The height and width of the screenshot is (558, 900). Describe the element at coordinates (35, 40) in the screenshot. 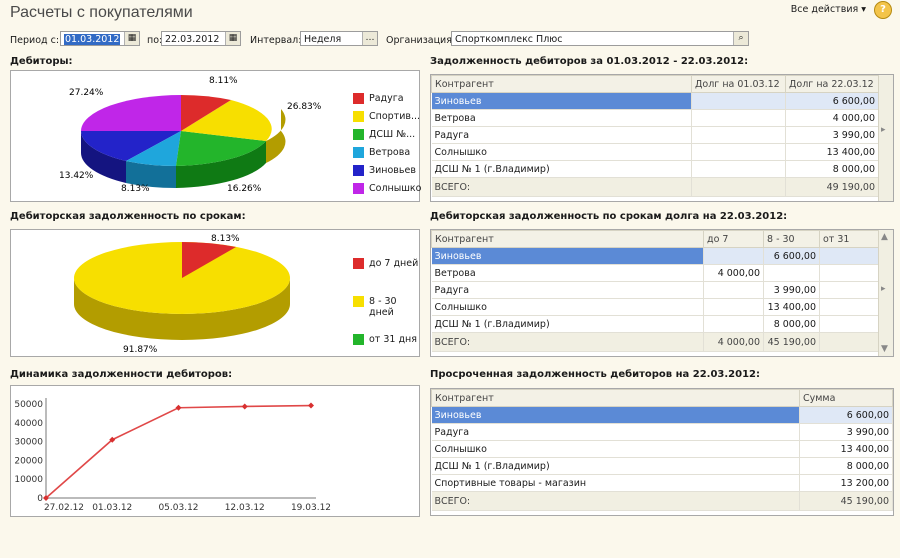

I see `period-from-label: Период с:` at that location.